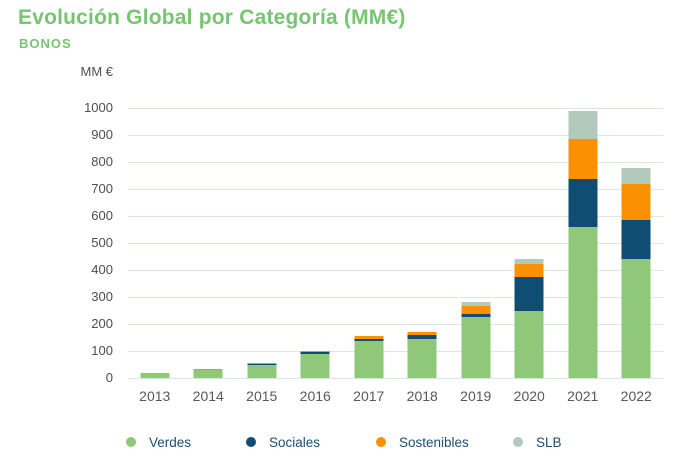 The height and width of the screenshot is (467, 696). I want to click on y-tick-label-200: 200, so click(102, 323).